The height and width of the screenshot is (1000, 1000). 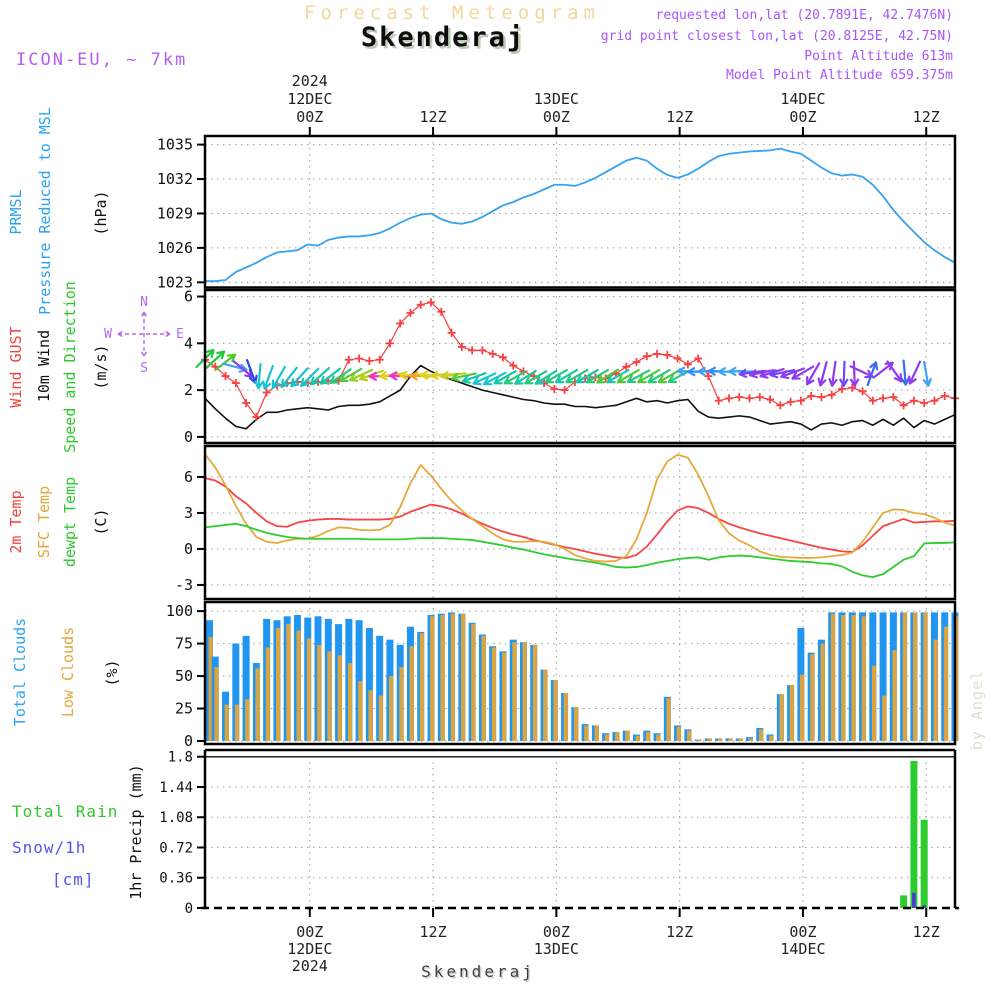 I want to click on svg-text: S, so click(x=144, y=368).